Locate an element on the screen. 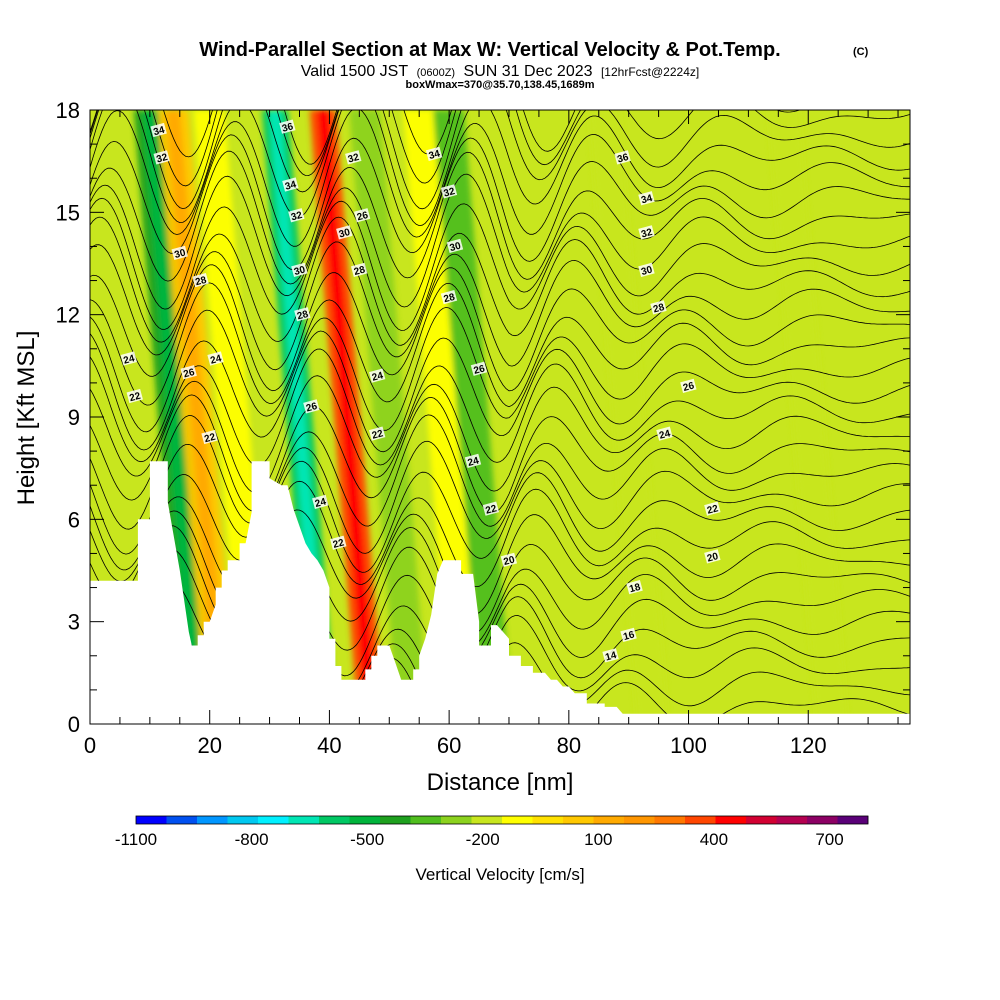 The image size is (1000, 1000). x-tick-label: 60 is located at coordinates (449, 745).